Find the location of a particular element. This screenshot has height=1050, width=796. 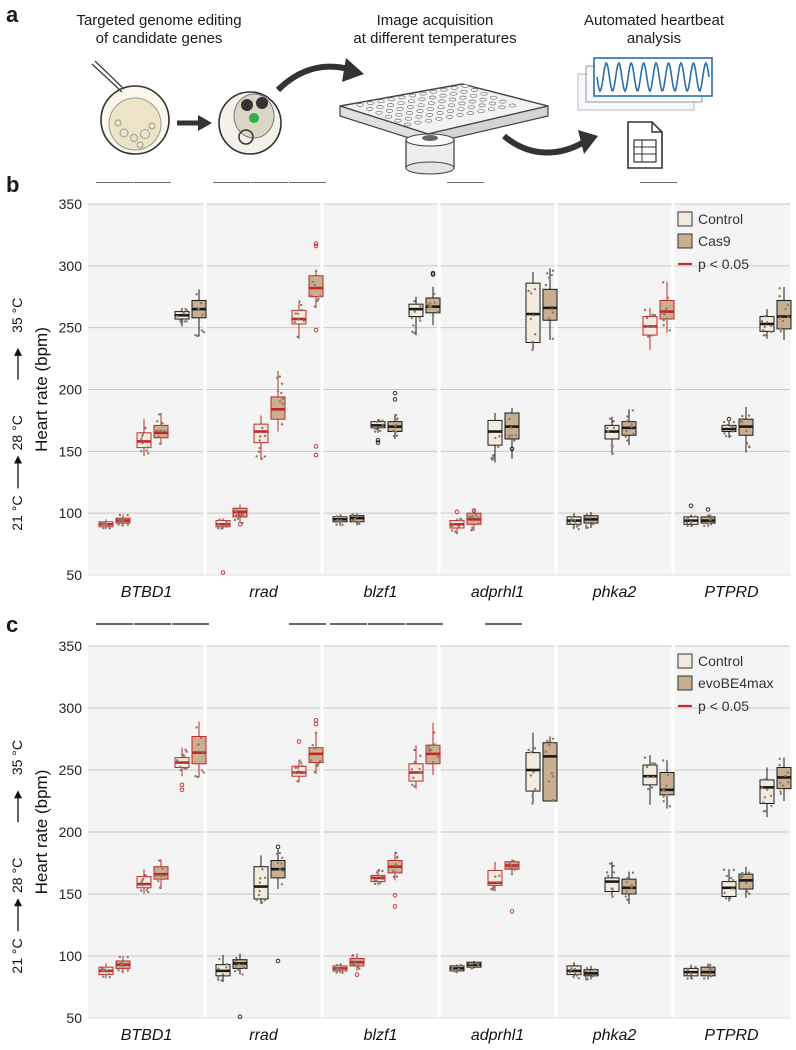

y-tick-label: 300 is located at coordinates (71, 266).